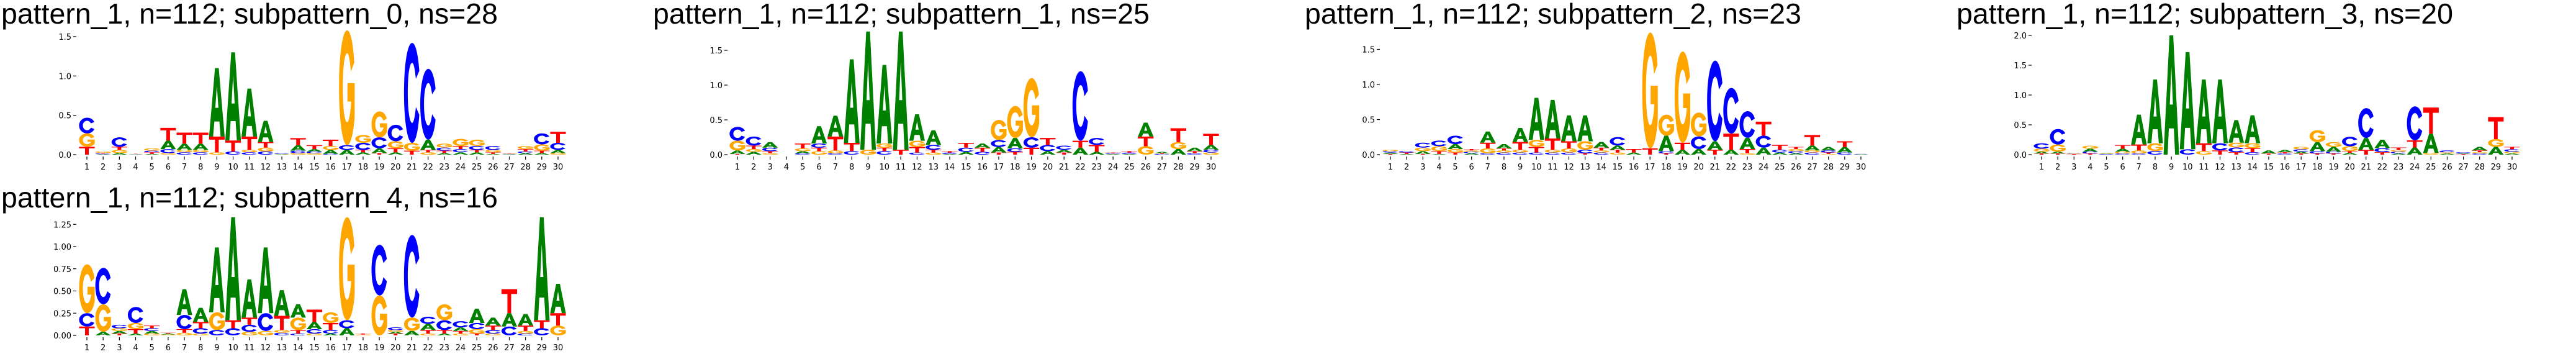  Describe the element at coordinates (1368, 50) in the screenshot. I see `y-tick-label: 1.5` at that location.